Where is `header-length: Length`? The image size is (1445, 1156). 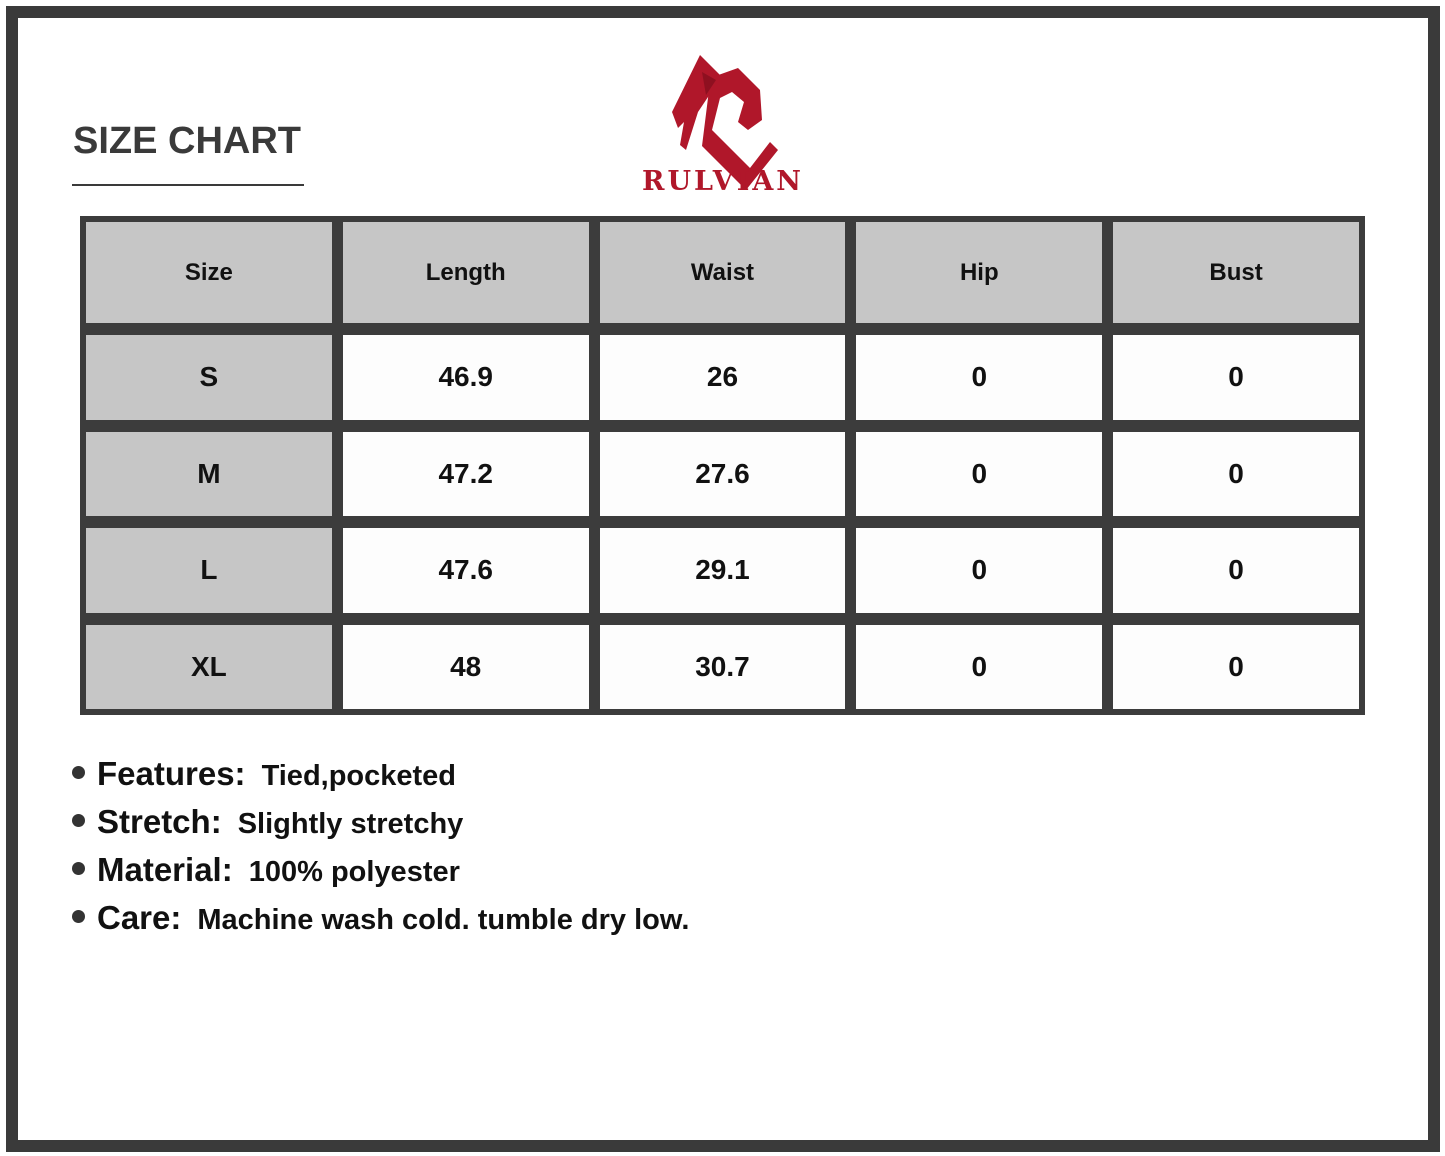 header-length: Length is located at coordinates (465, 272).